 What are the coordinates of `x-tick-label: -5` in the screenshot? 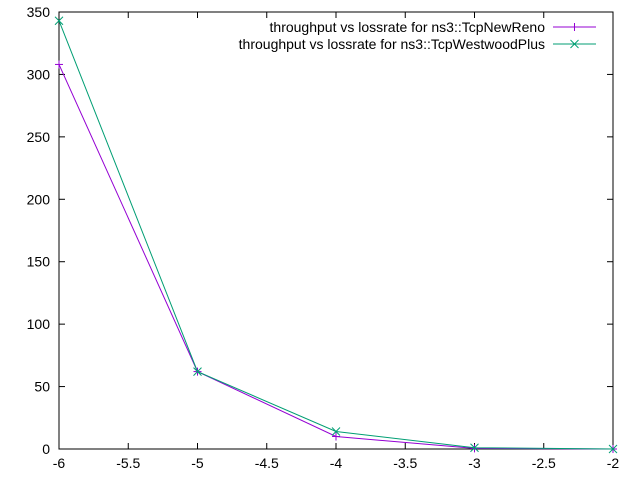 It's located at (197, 463).